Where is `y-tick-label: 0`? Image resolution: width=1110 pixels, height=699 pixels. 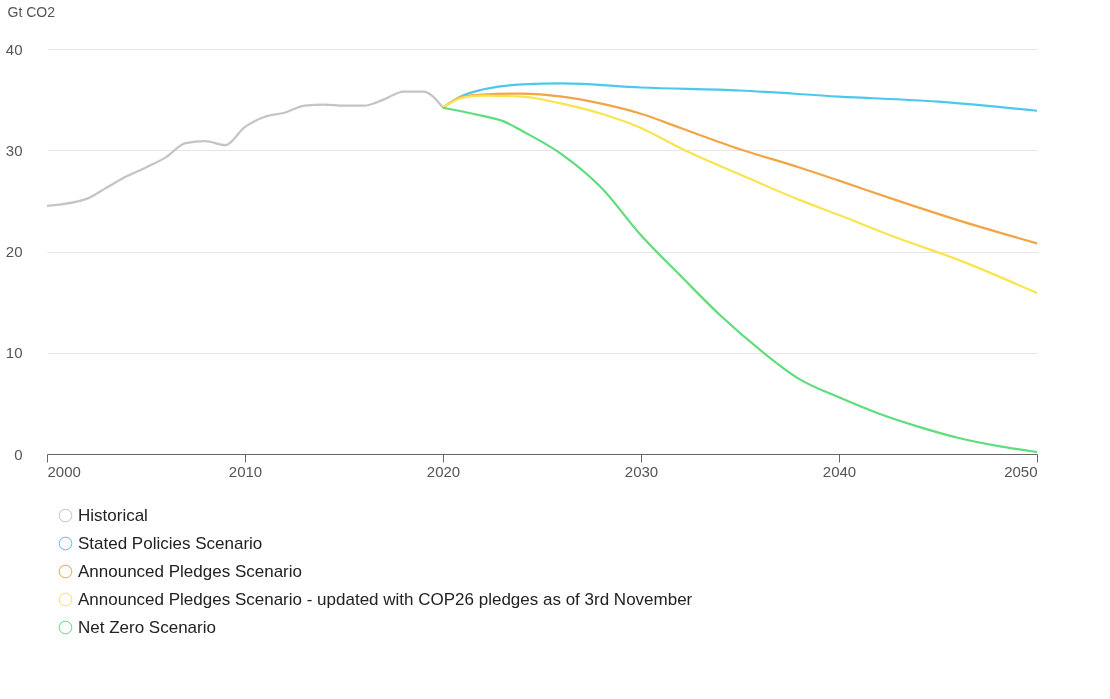 y-tick-label: 0 is located at coordinates (18, 454).